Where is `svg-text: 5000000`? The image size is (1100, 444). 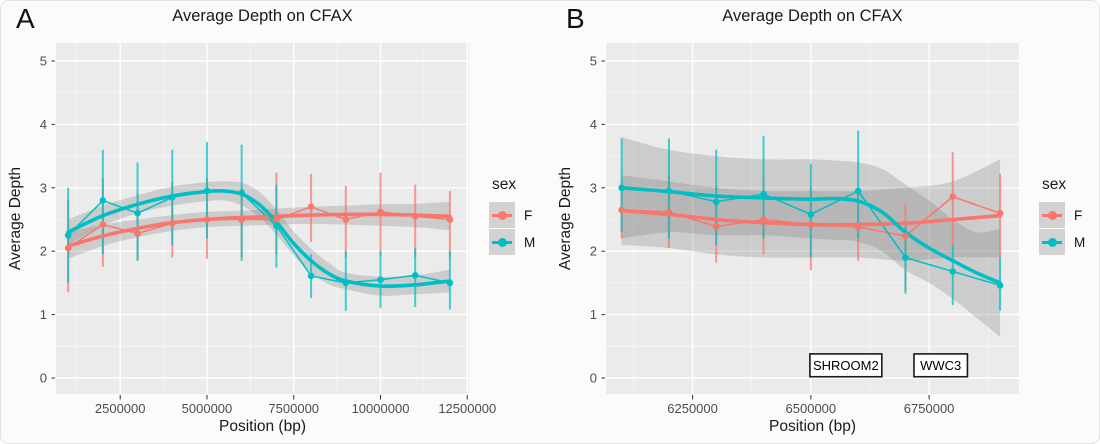
svg-text: 5000000 is located at coordinates (207, 408).